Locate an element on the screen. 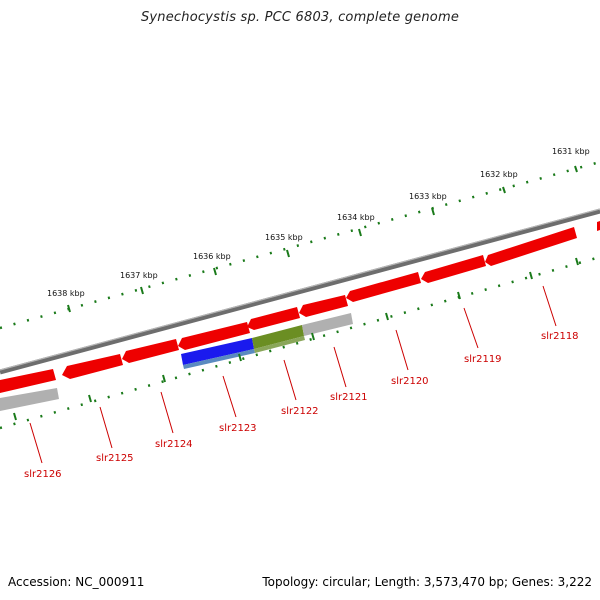  gene-arrow-slr2126 is located at coordinates (28, 381).